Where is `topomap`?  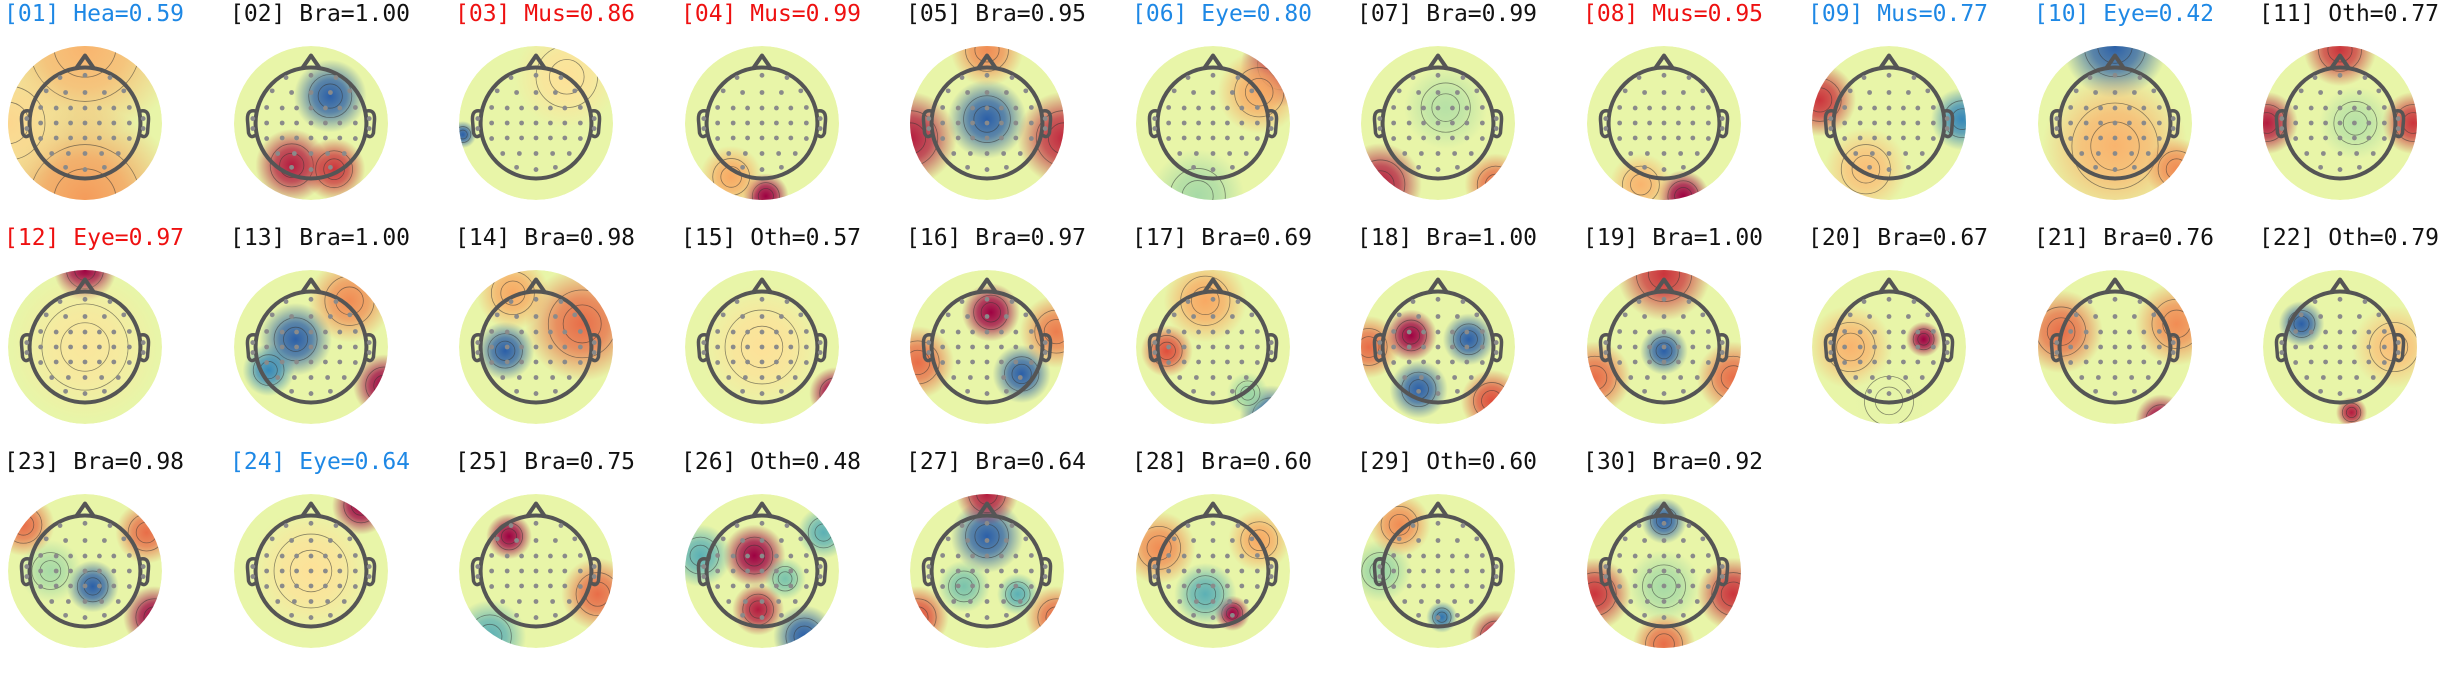 topomap is located at coordinates (85, 347).